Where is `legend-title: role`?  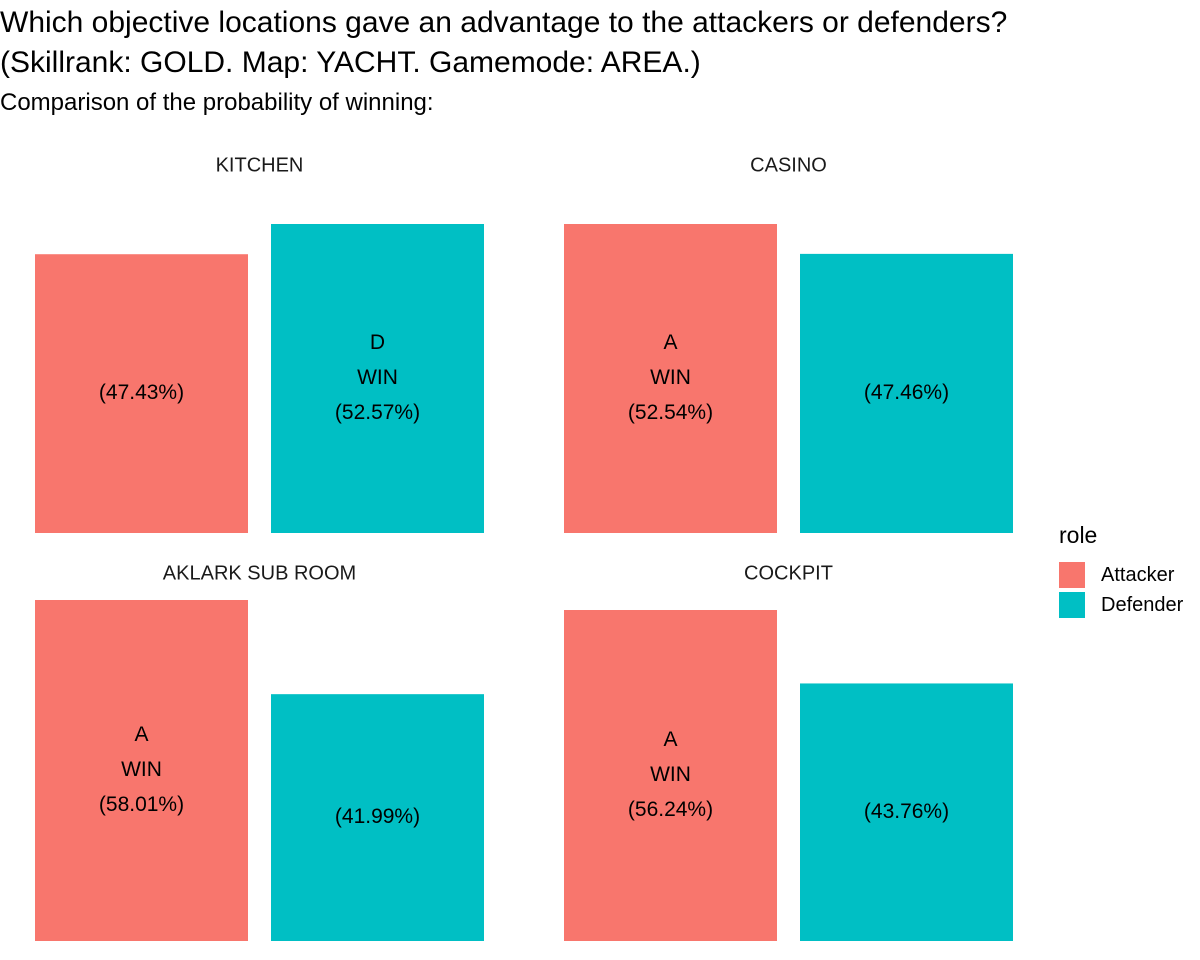
legend-title: role is located at coordinates (1078, 535).